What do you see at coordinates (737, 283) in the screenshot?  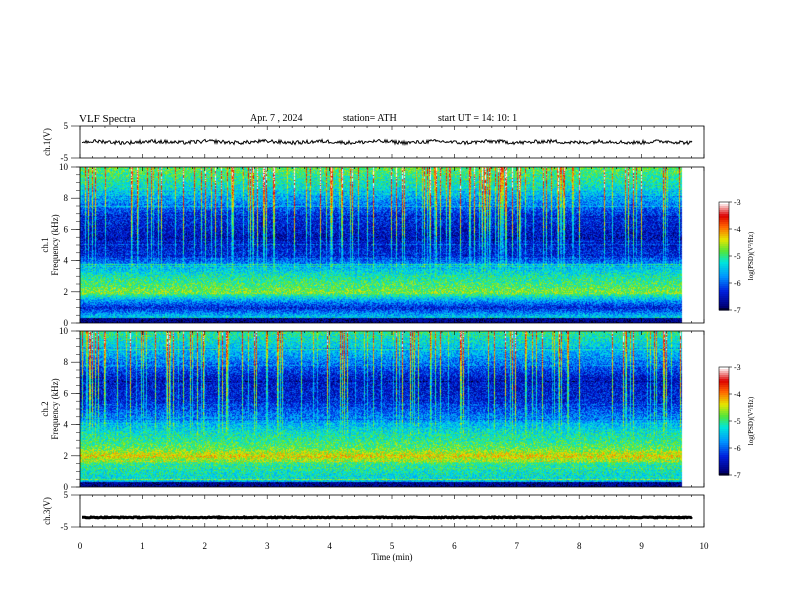 I see `s1-colorbar-tick-label: -6` at bounding box center [737, 283].